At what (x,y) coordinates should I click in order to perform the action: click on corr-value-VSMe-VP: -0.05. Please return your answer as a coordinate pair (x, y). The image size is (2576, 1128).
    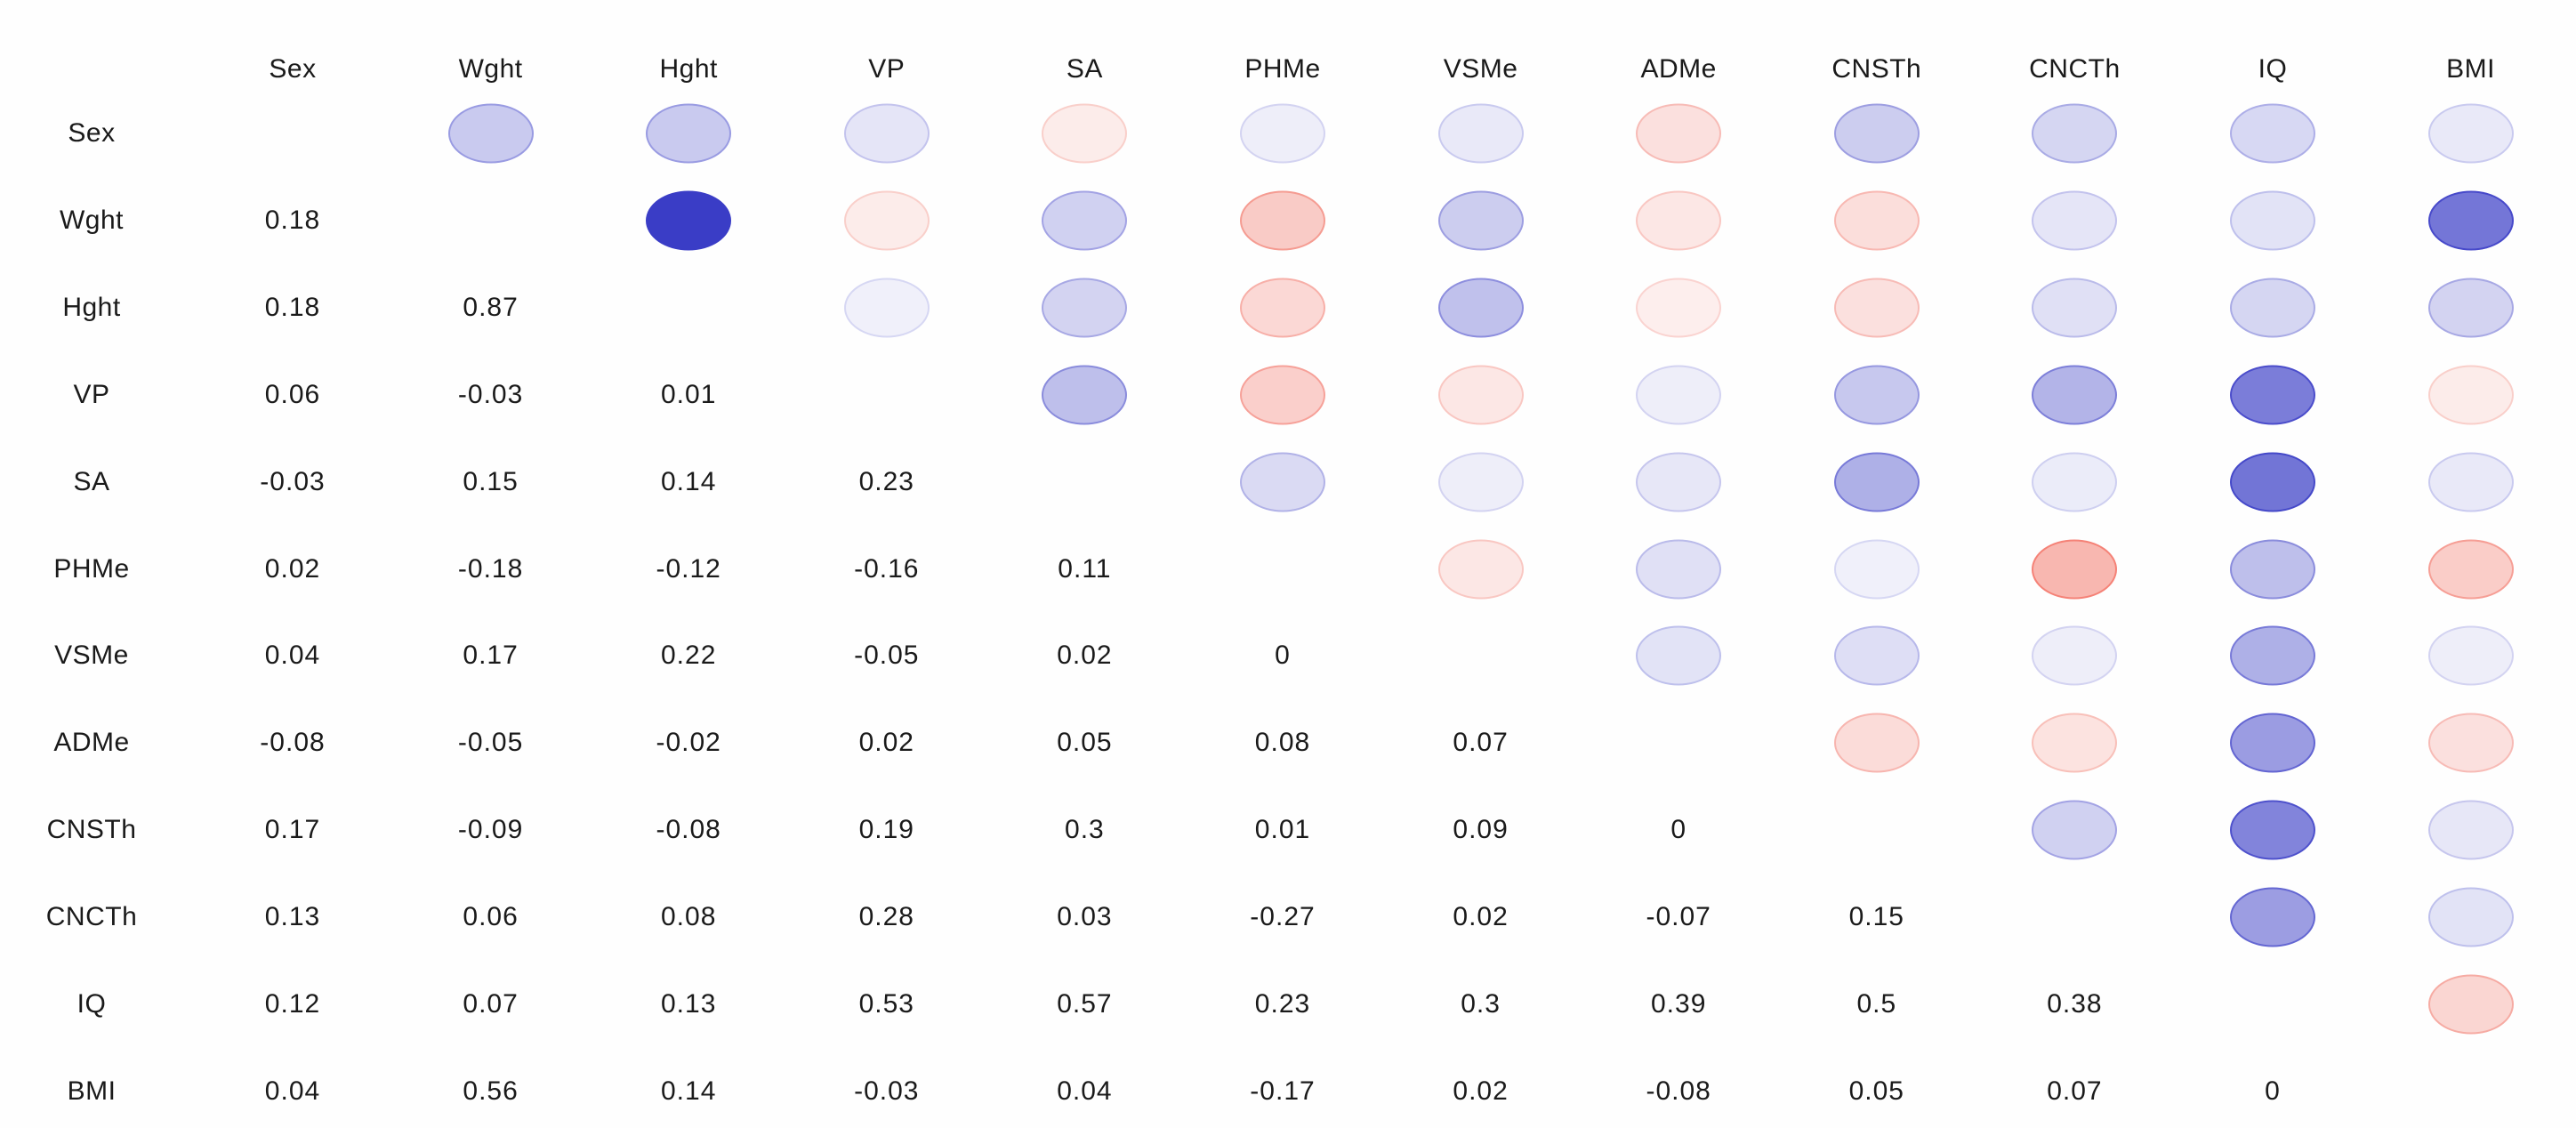
    Looking at the image, I should click on (887, 656).